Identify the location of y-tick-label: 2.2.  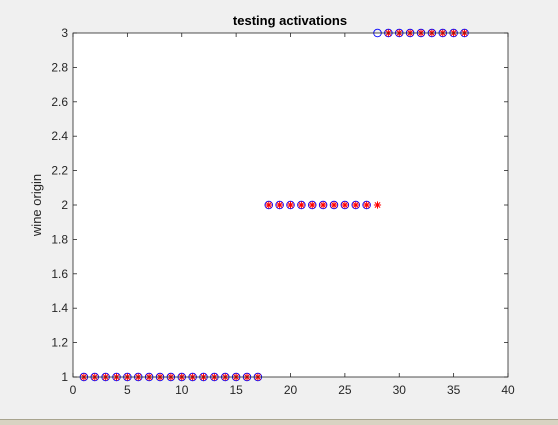
(59, 171).